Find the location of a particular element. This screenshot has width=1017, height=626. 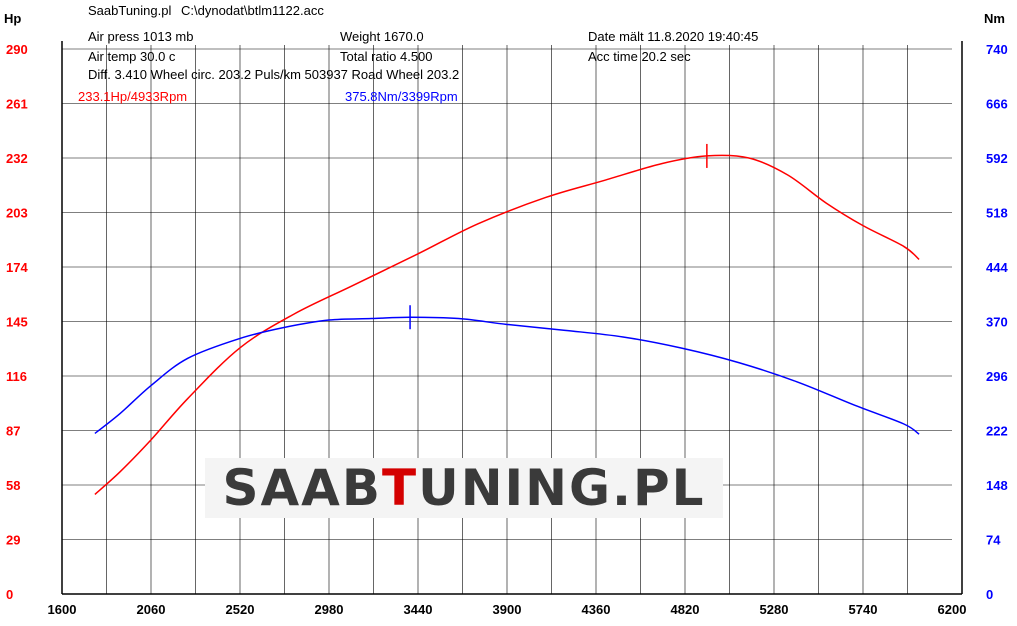

logo-text-t: T is located at coordinates (400, 488).